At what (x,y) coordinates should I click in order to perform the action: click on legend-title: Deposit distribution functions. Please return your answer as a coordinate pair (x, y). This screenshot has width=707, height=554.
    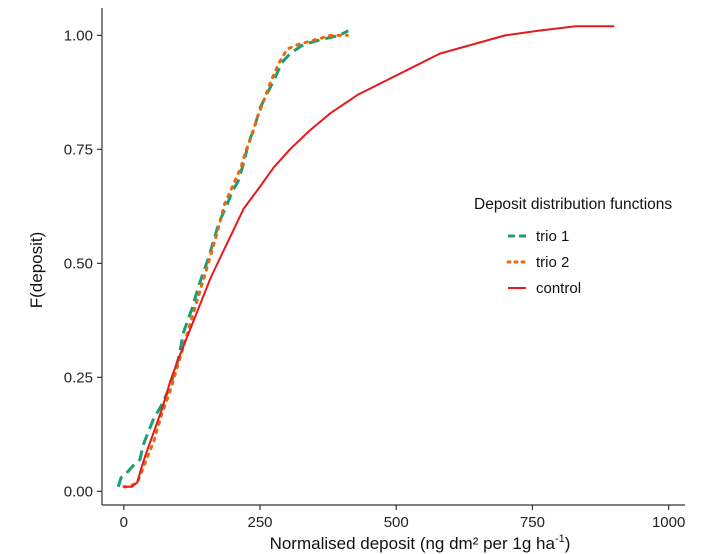
    Looking at the image, I should click on (573, 204).